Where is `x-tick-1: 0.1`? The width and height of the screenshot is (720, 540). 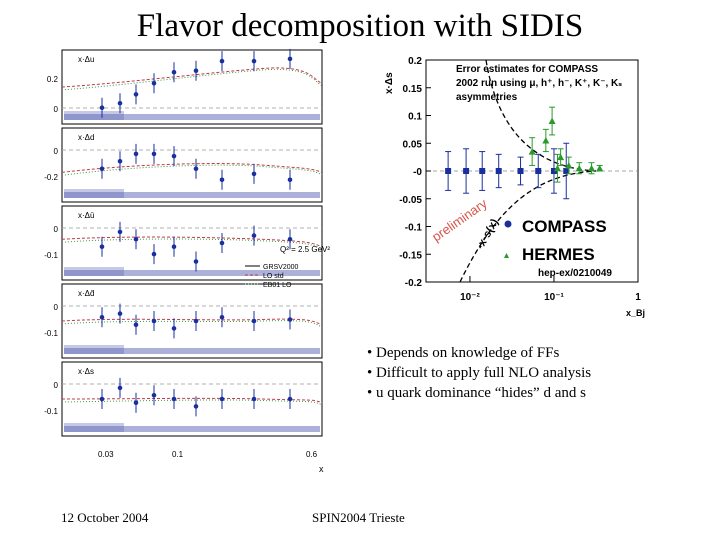
x-tick-1: 0.1 is located at coordinates (178, 454).